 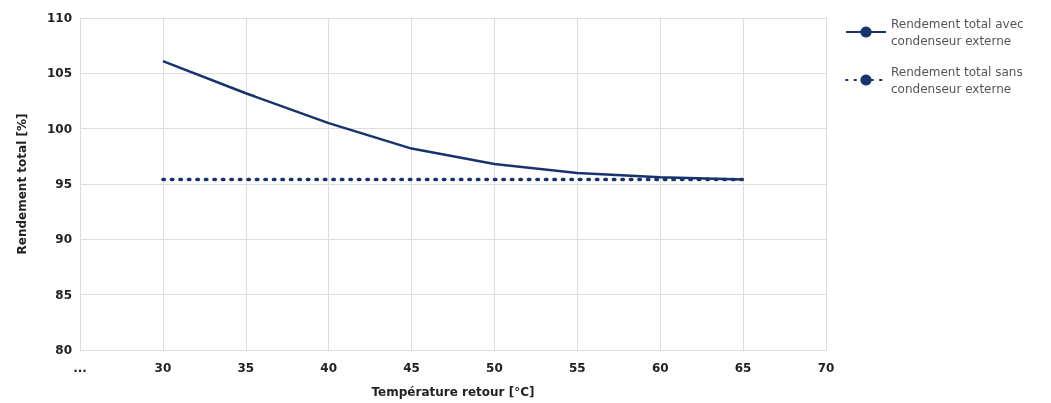 What do you see at coordinates (22, 184) in the screenshot?
I see `y-axis-title: Rendement total [%]` at bounding box center [22, 184].